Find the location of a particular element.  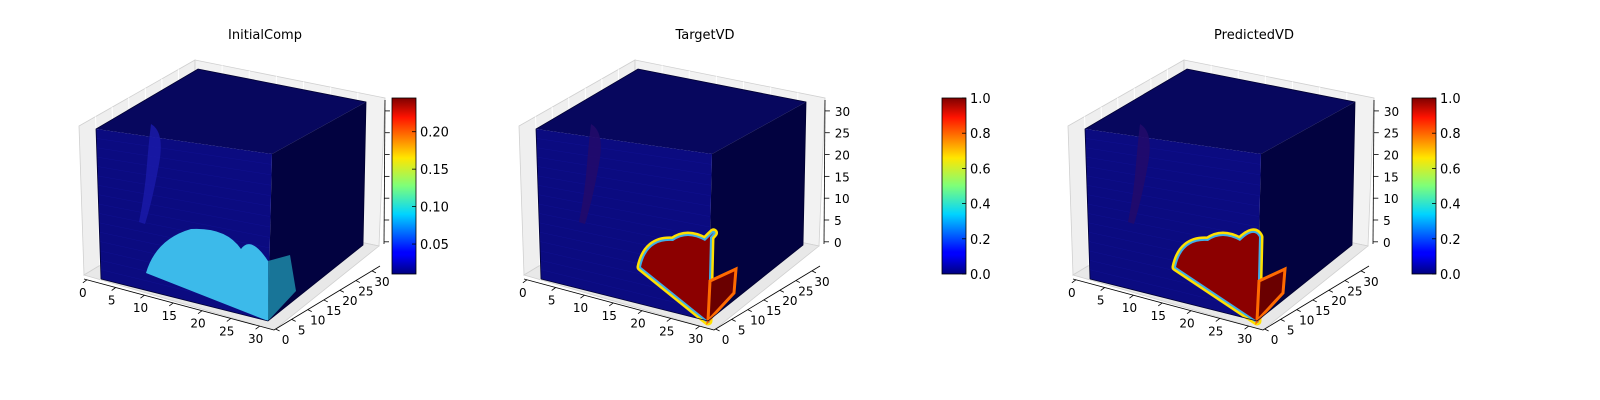

cube-top-face is located at coordinates (1220, 111).